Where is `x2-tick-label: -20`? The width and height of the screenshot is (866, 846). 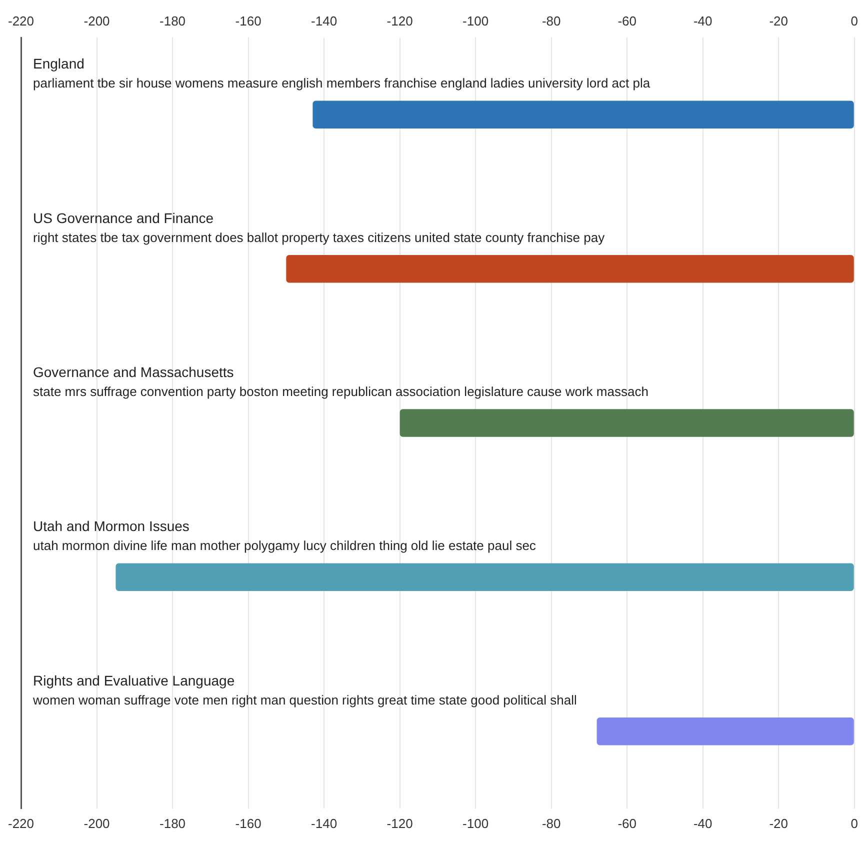 x2-tick-label: -20 is located at coordinates (778, 823).